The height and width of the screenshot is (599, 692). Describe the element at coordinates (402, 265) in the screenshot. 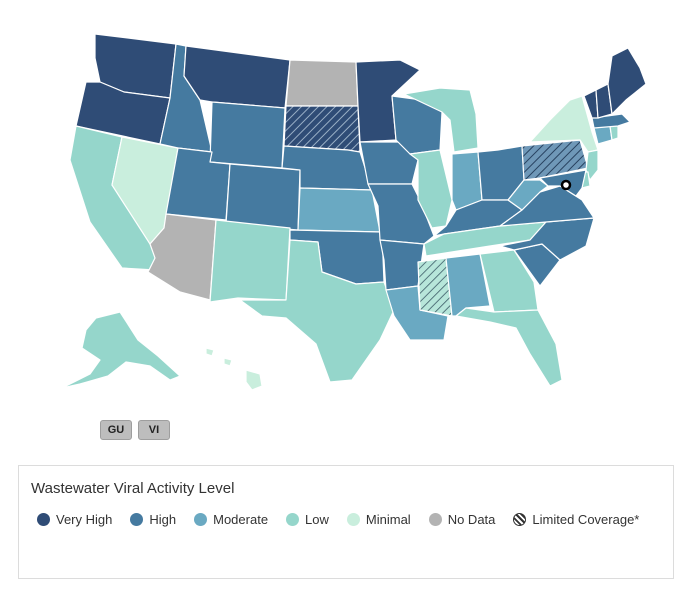

I see `state-AR` at that location.